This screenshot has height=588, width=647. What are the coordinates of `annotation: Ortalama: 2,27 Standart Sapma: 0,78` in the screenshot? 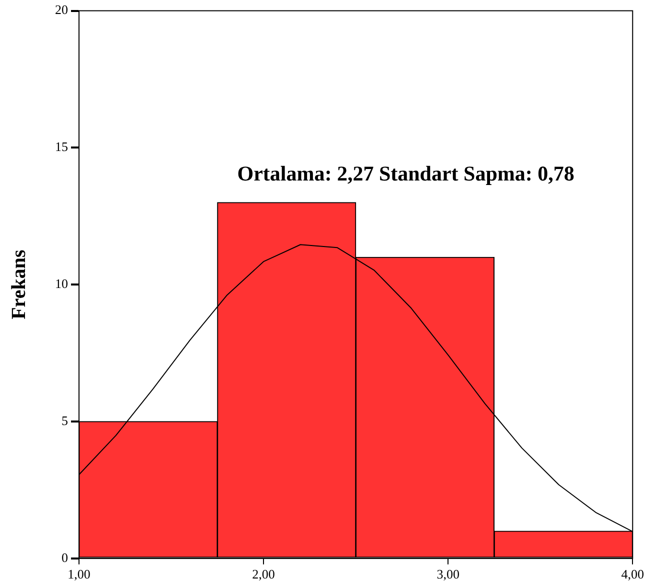 It's located at (405, 174).